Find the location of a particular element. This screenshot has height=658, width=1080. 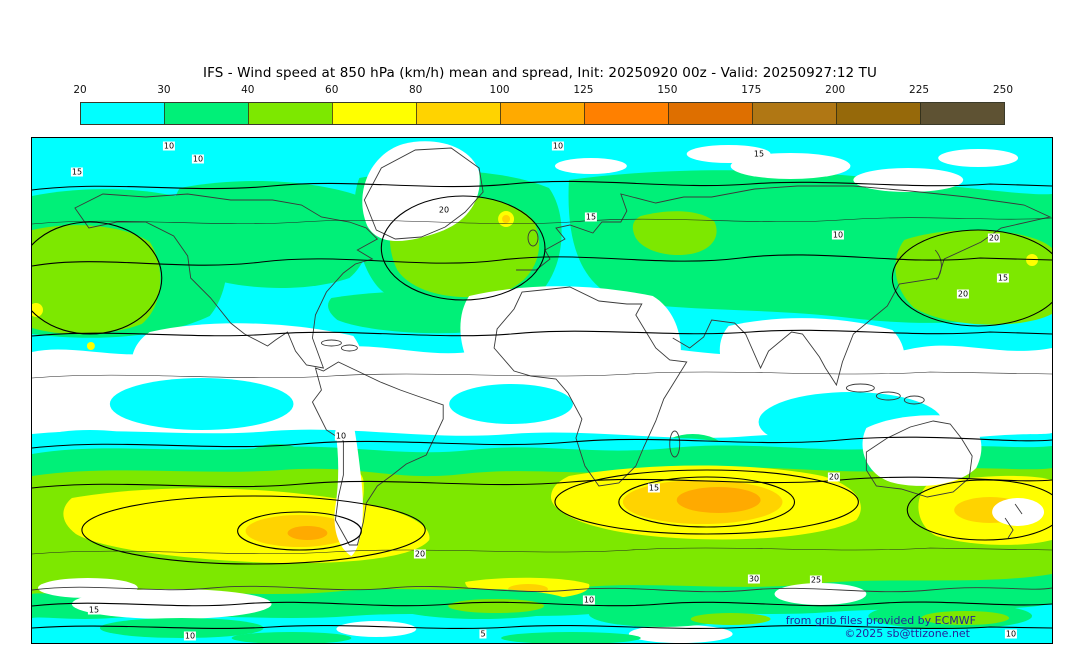

colorbar-tick-125: 125 is located at coordinates (583, 90).